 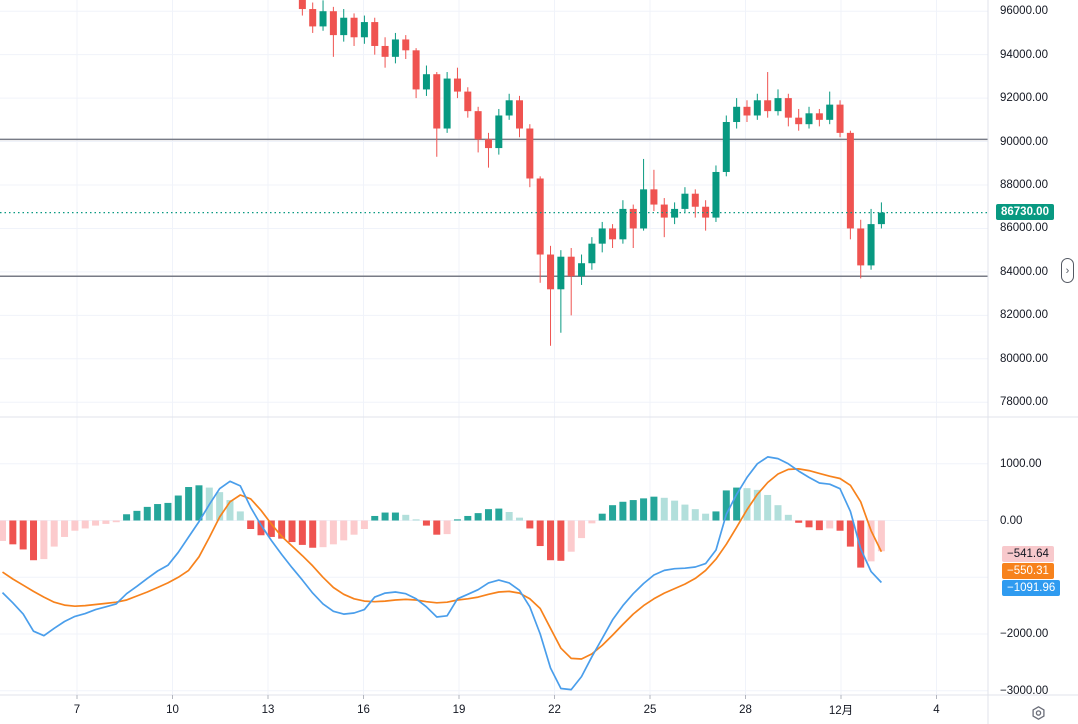 I want to click on macd-histogram-badge: −541.64, so click(x=1028, y=554).